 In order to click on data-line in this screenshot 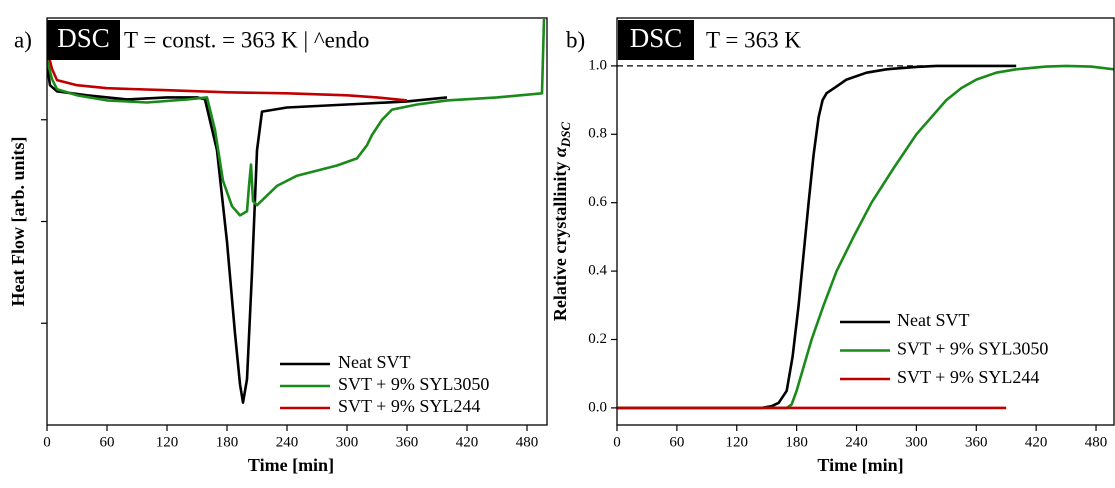, I will do `click(227, 75)`.